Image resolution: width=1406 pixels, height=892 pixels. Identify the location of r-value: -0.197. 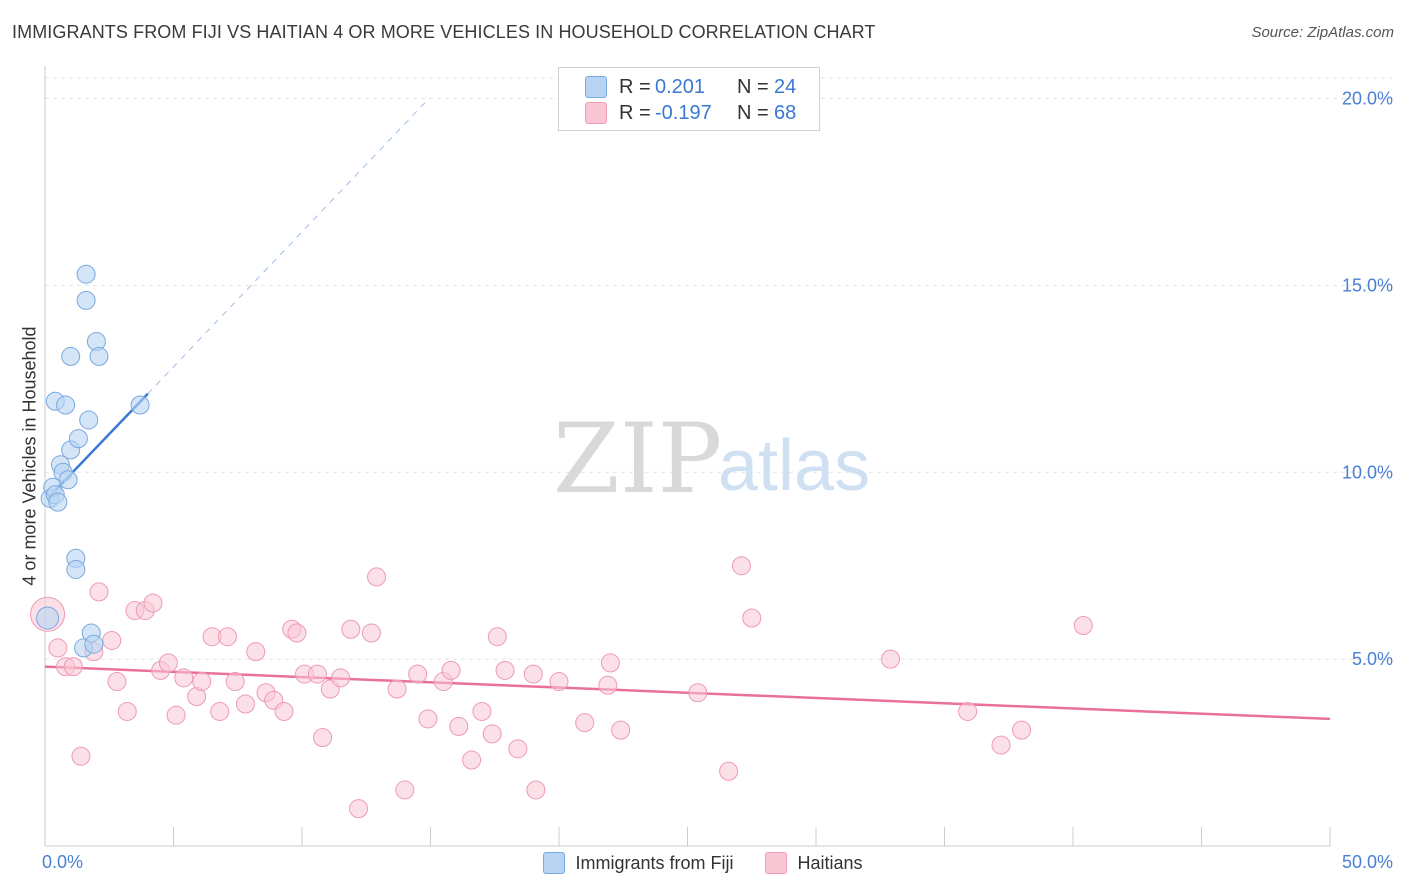
(683, 112).